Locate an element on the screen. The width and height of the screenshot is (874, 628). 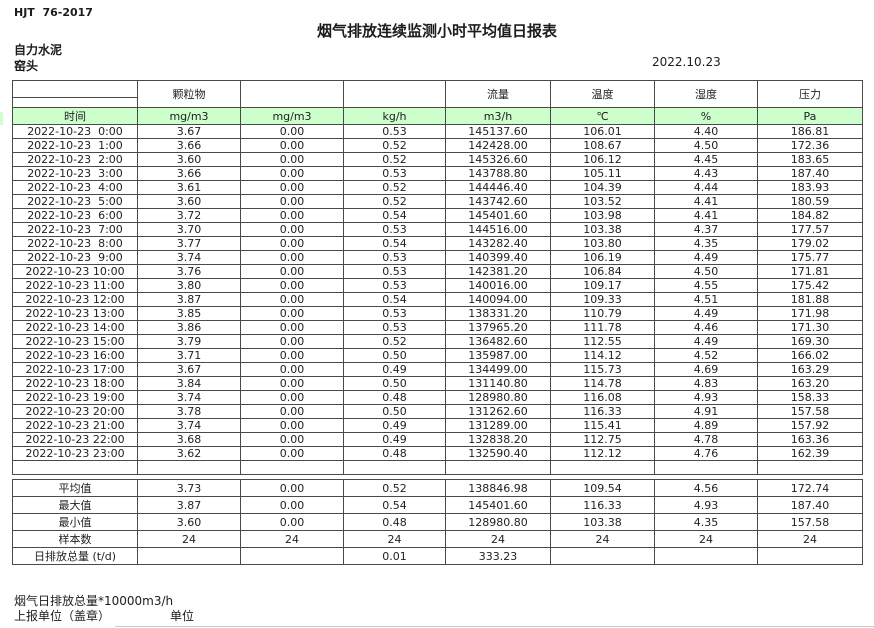
cell-value: 109.17 is located at coordinates (602, 285).